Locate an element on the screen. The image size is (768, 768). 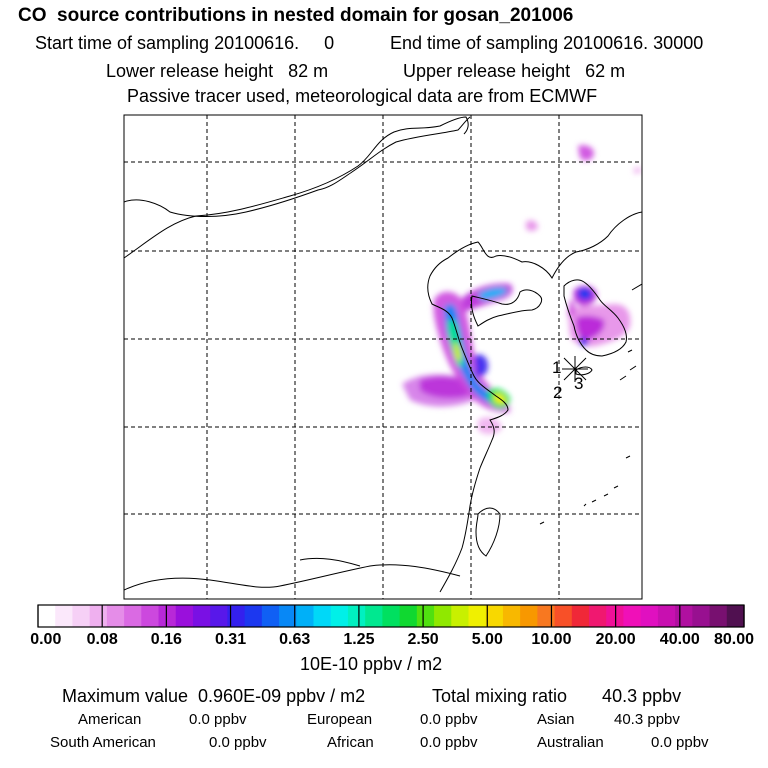
total-mixing-label: Total mixing ratio 40.3 ppbv is located at coordinates (557, 696).